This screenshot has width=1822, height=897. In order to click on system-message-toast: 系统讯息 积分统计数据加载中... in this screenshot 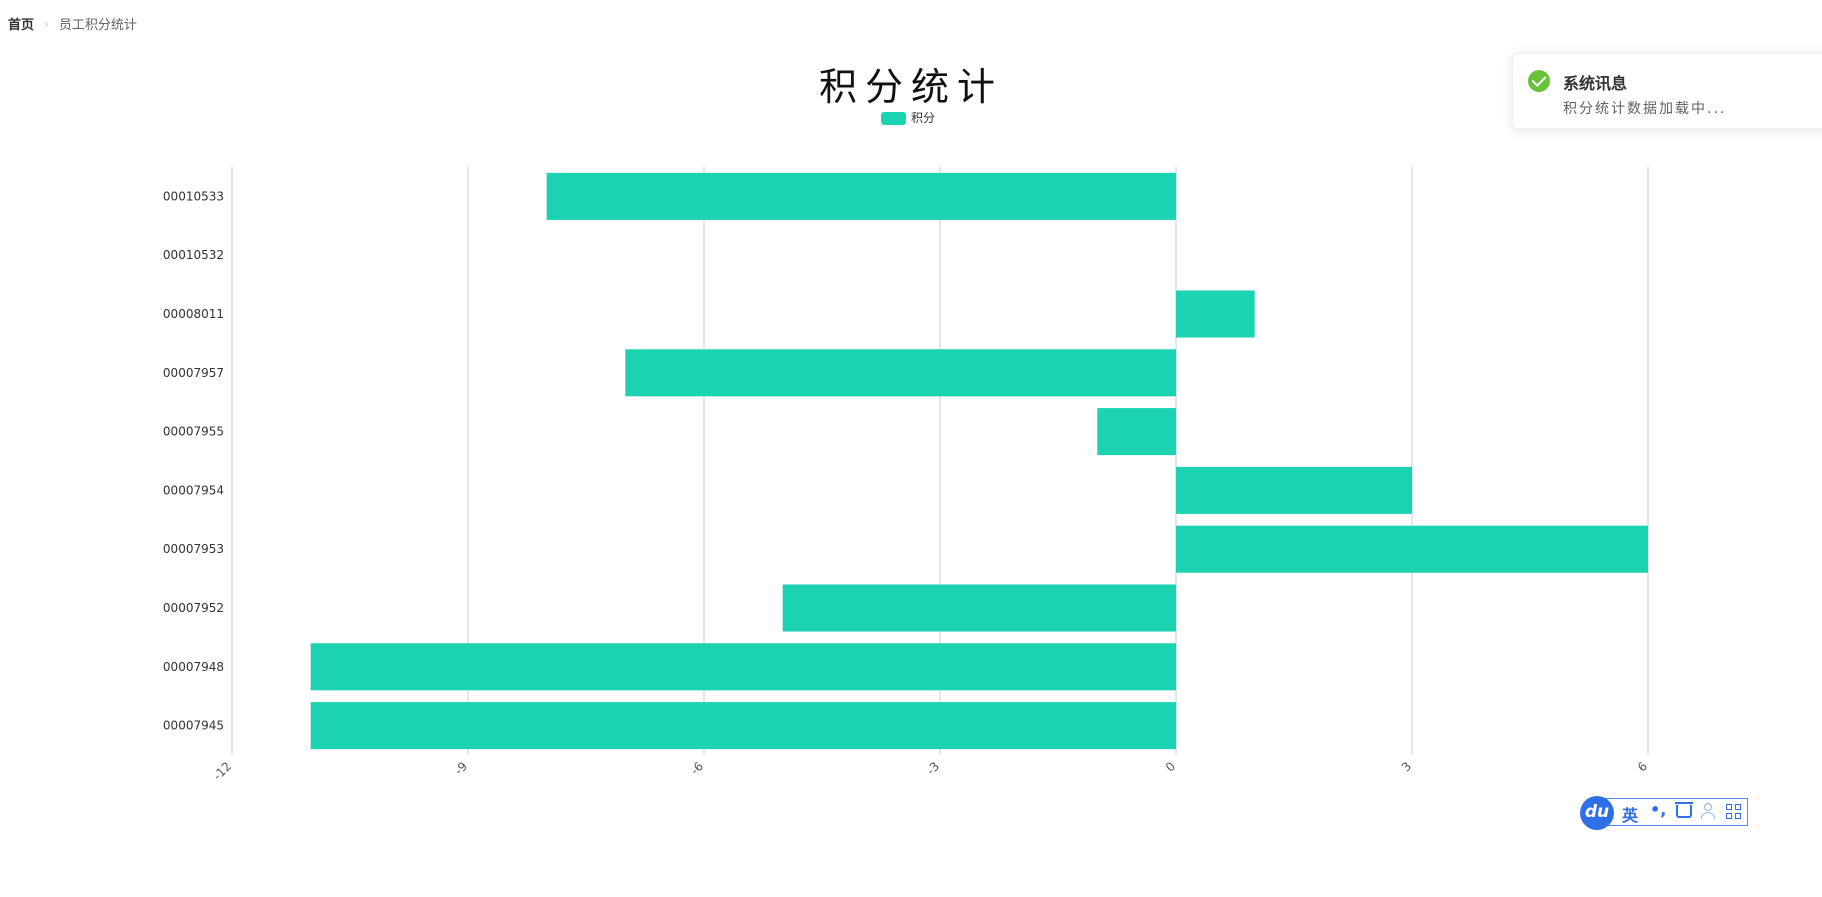, I will do `click(1667, 91)`.